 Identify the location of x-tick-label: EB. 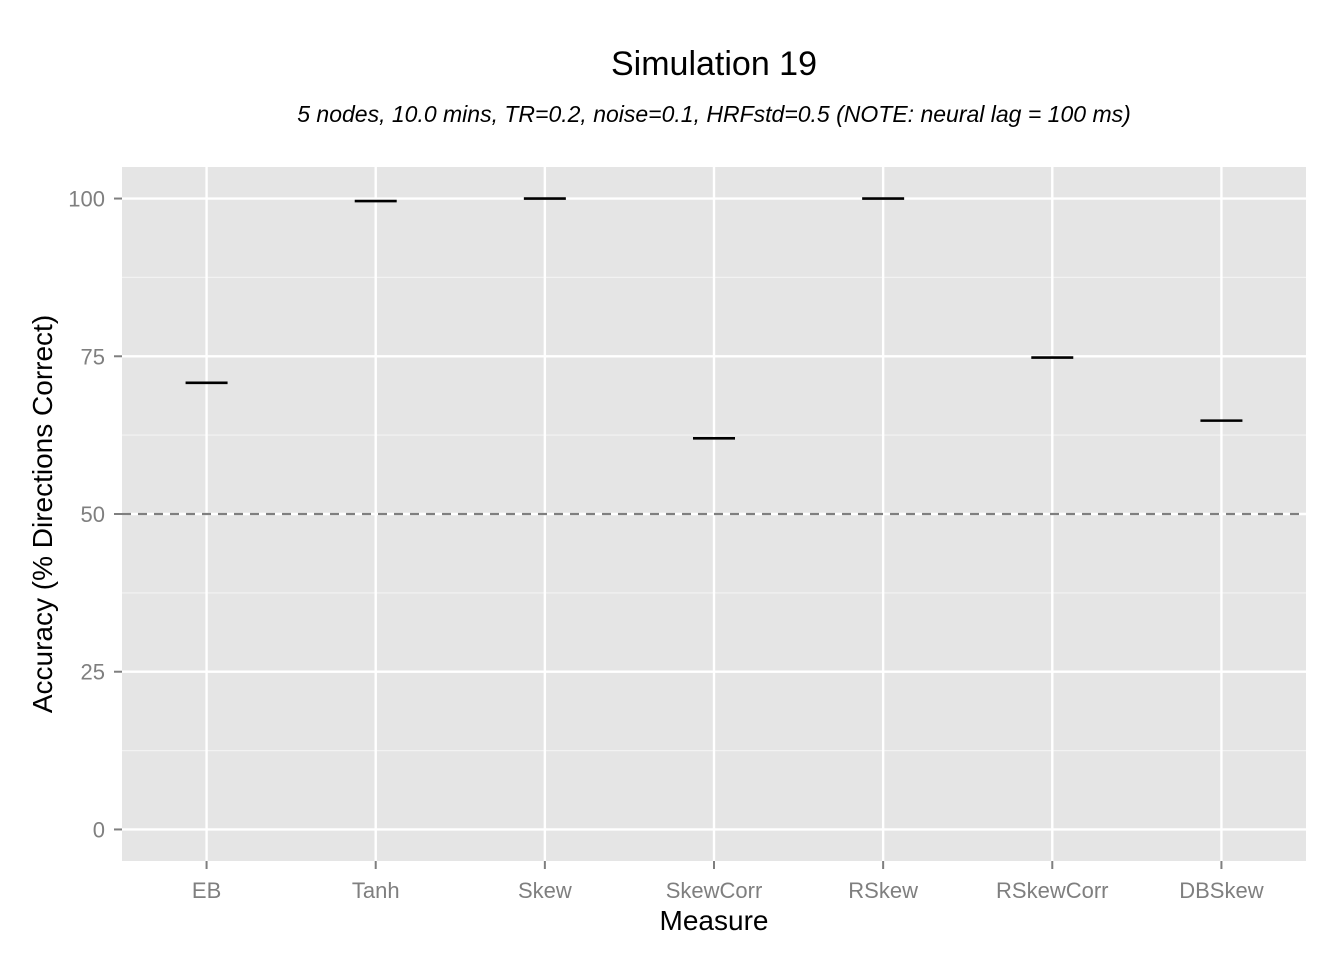
(206, 890).